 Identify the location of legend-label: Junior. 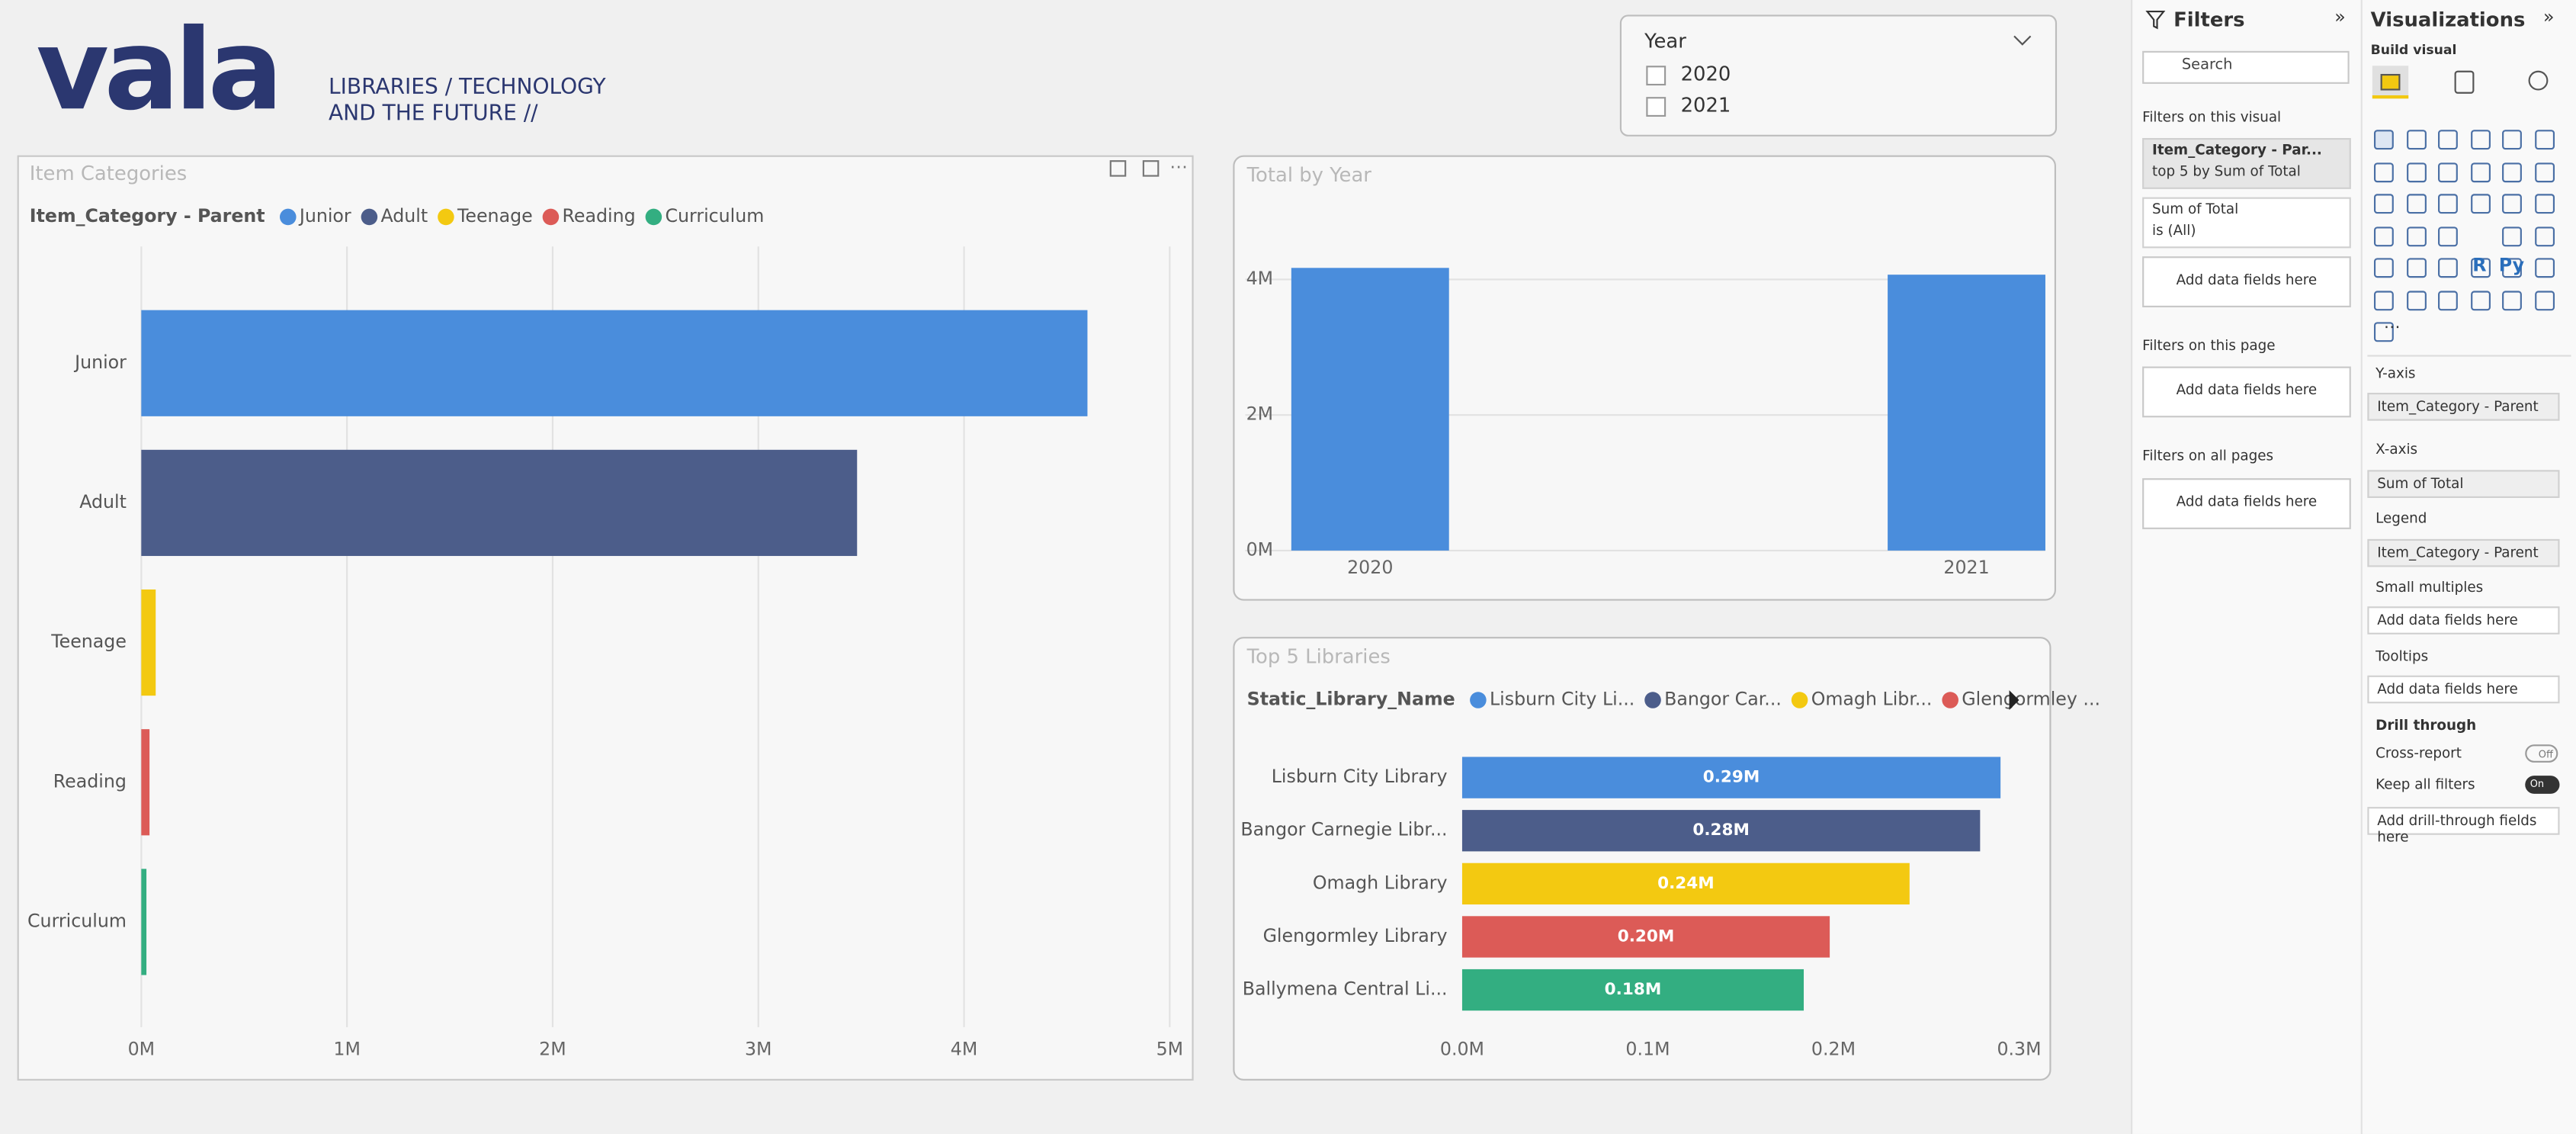
(324, 215).